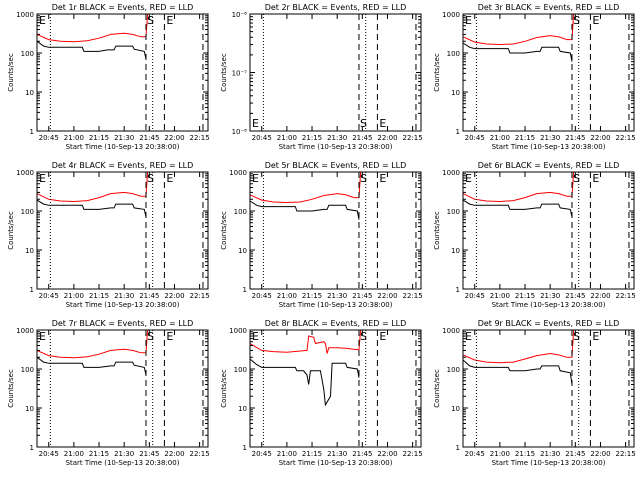 The image size is (640, 480). What do you see at coordinates (240, 74) in the screenshot?
I see `y-tick-label: 10⁻⁷` at bounding box center [240, 74].